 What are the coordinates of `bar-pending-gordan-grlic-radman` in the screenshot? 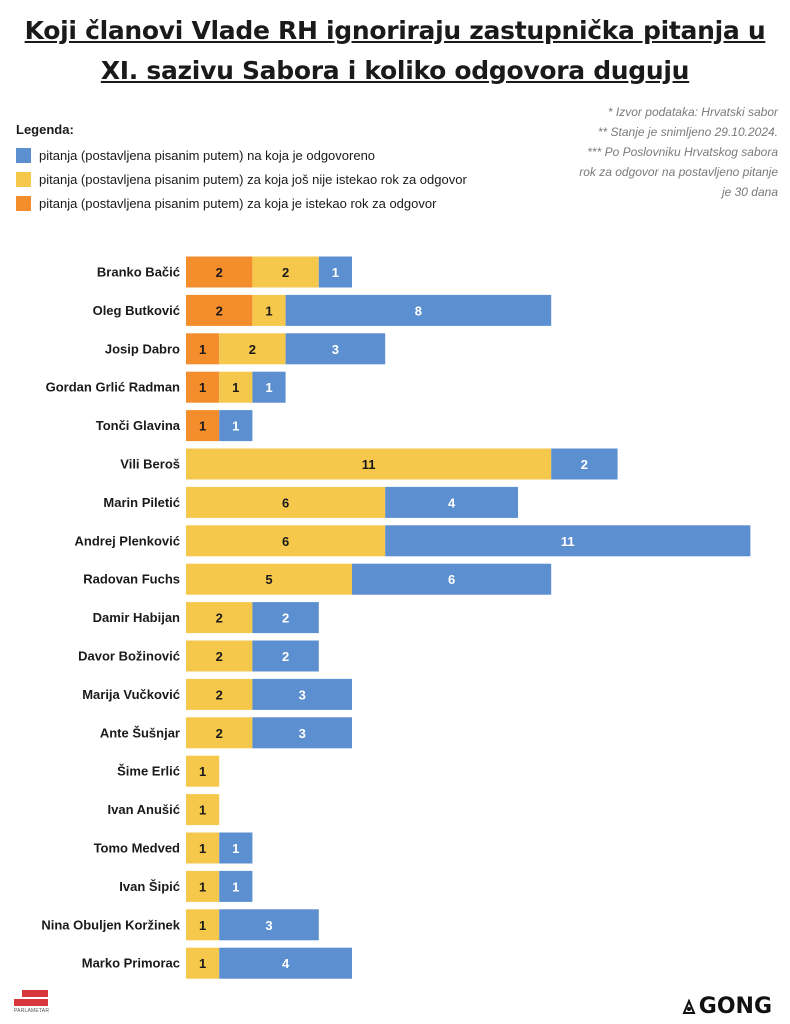 It's located at (236, 387).